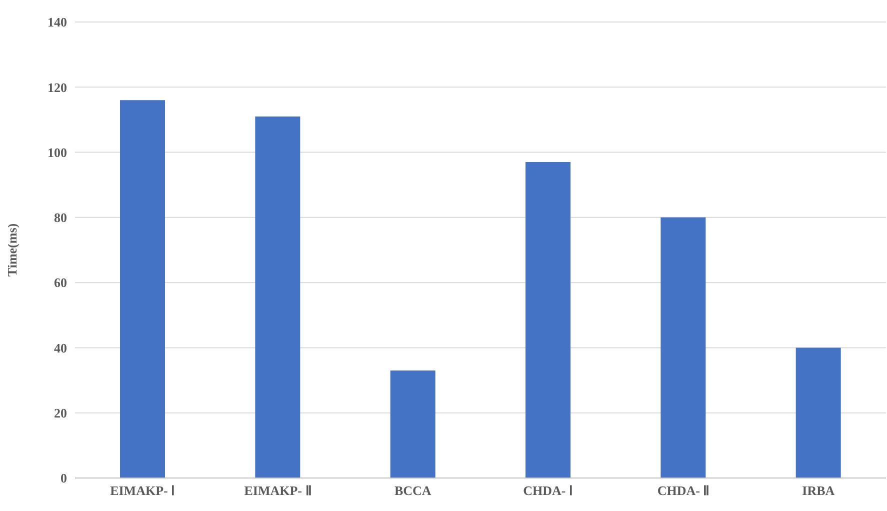 The image size is (887, 511). What do you see at coordinates (57, 22) in the screenshot?
I see `y-tick-label: 140` at bounding box center [57, 22].